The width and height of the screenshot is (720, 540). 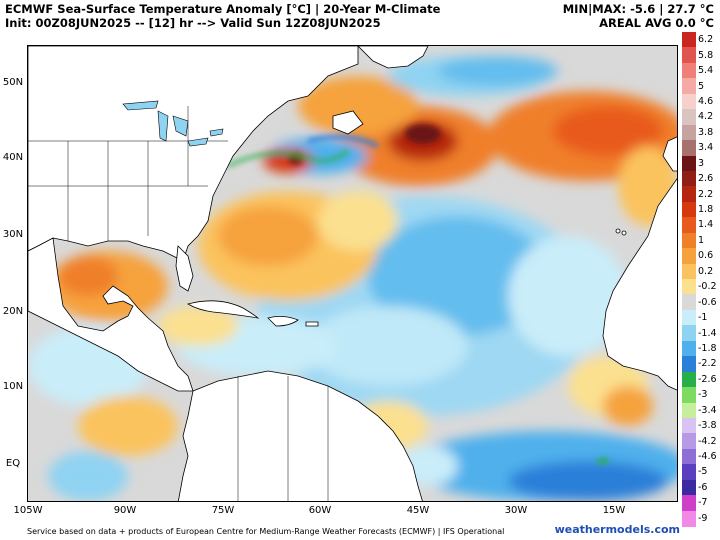 What do you see at coordinates (223, 510) in the screenshot?
I see `lon-label: 75W` at bounding box center [223, 510].